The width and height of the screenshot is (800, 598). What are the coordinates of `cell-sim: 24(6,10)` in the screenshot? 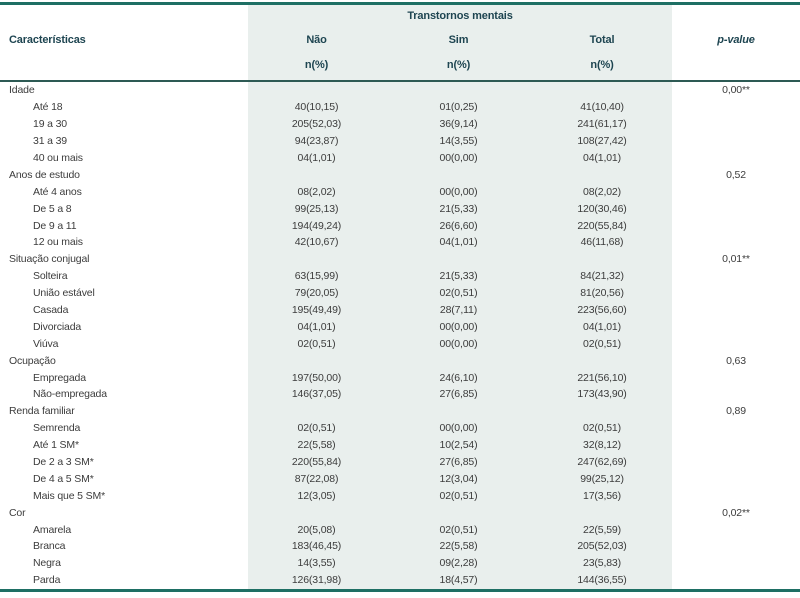 It's located at (458, 377).